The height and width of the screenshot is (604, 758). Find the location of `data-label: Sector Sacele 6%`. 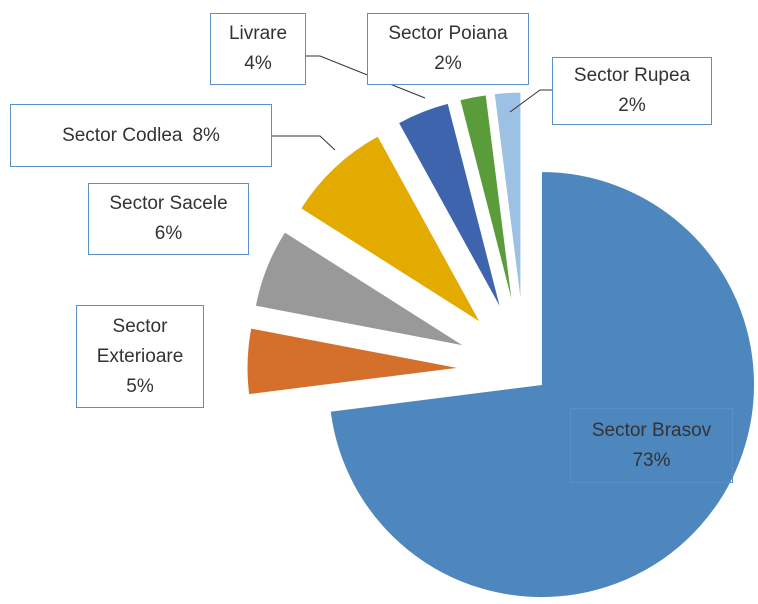

data-label: Sector Sacele 6% is located at coordinates (168, 219).